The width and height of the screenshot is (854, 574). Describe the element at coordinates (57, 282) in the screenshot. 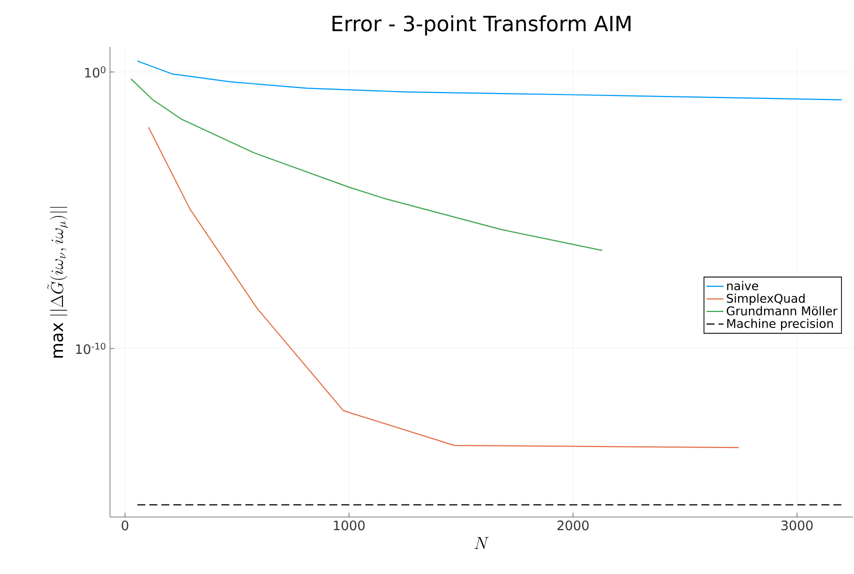

I see `y-axis-title: $\mathrm{max}\;||\Delta\tilde{G}(i\omega_{\nu},i\omega_{\mu})||$` at that location.